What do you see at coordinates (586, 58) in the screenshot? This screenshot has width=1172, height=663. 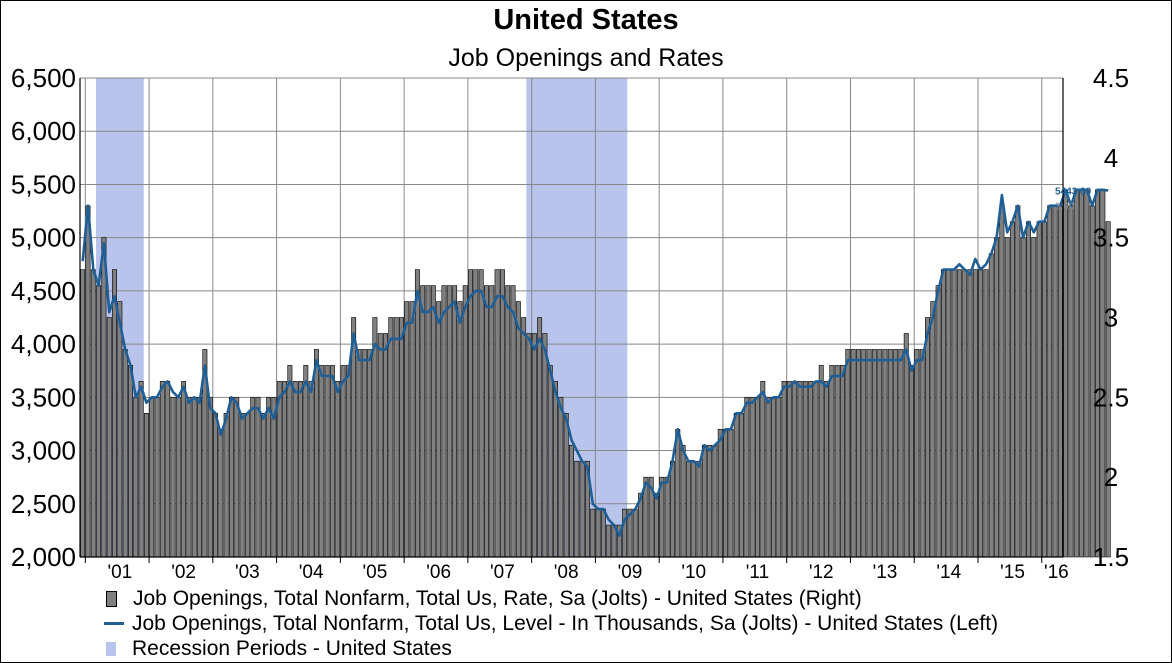 I see `chart-subtitle: Job Openings and Rates` at bounding box center [586, 58].